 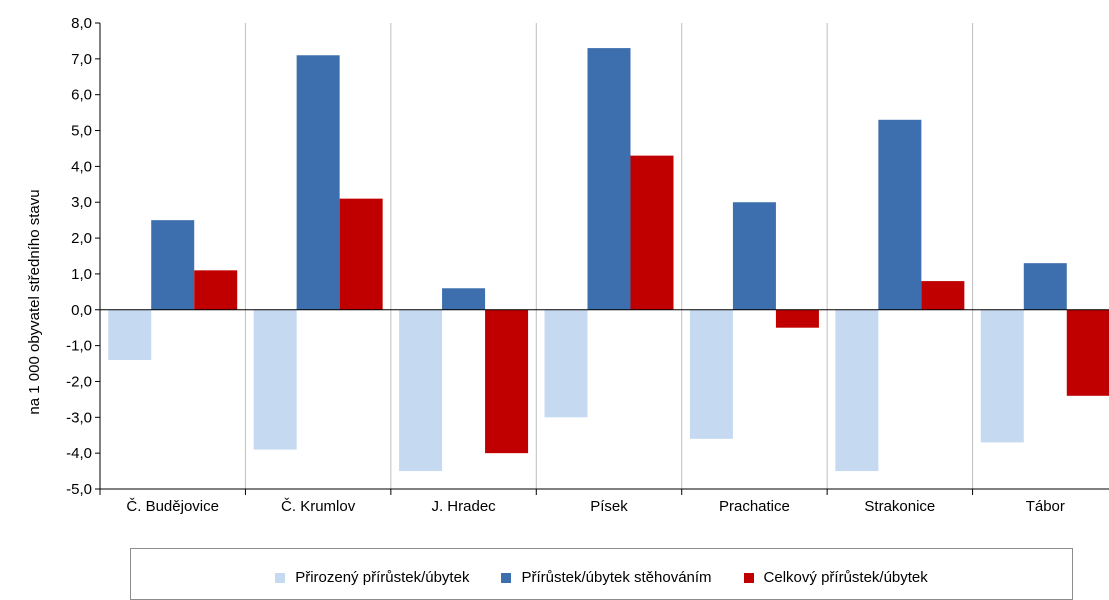 I want to click on y-tick-label: 2,0, so click(x=81, y=238).